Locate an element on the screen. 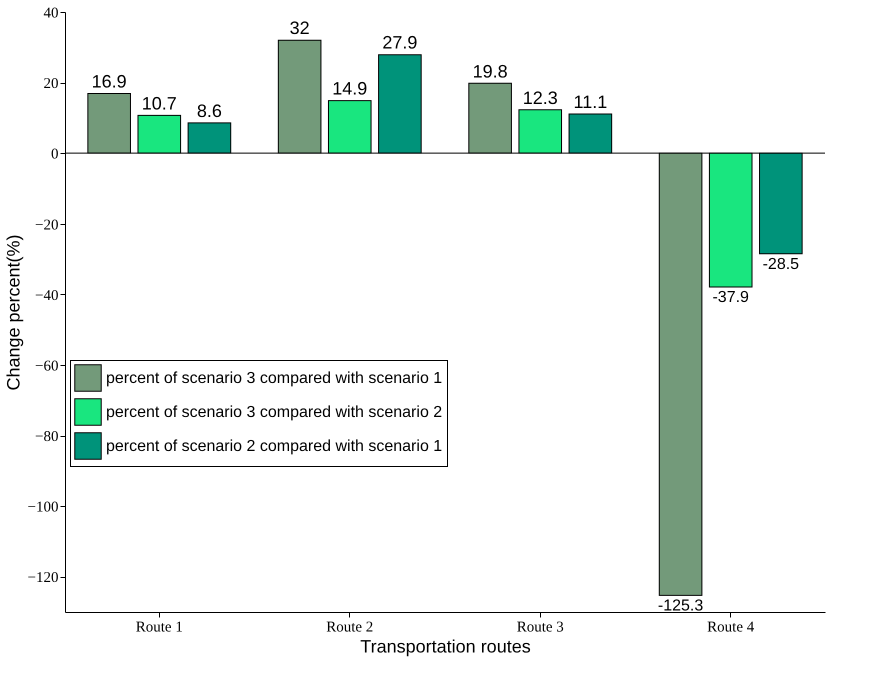 The width and height of the screenshot is (892, 695). legend-label: percent of scenario 3 compared with scenario 1 is located at coordinates (274, 378).